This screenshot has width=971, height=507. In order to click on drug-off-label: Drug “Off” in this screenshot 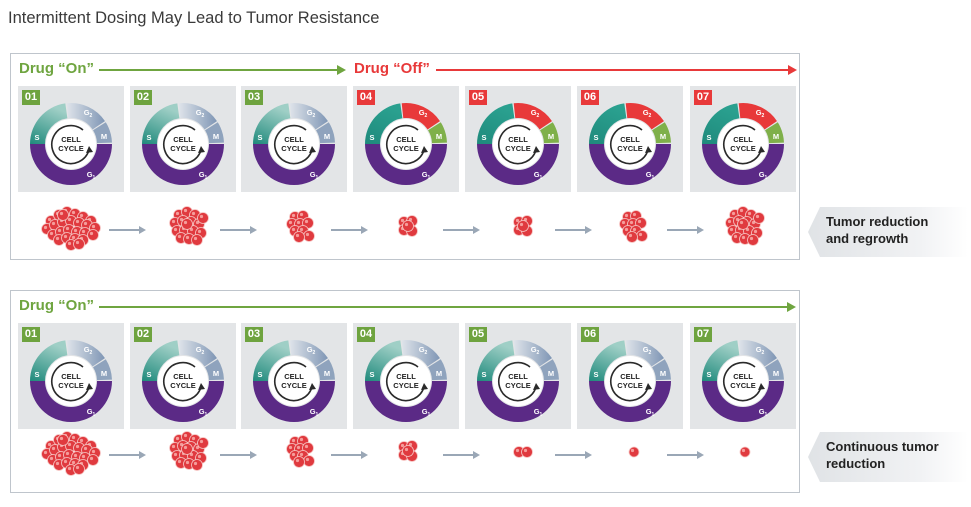, I will do `click(392, 68)`.